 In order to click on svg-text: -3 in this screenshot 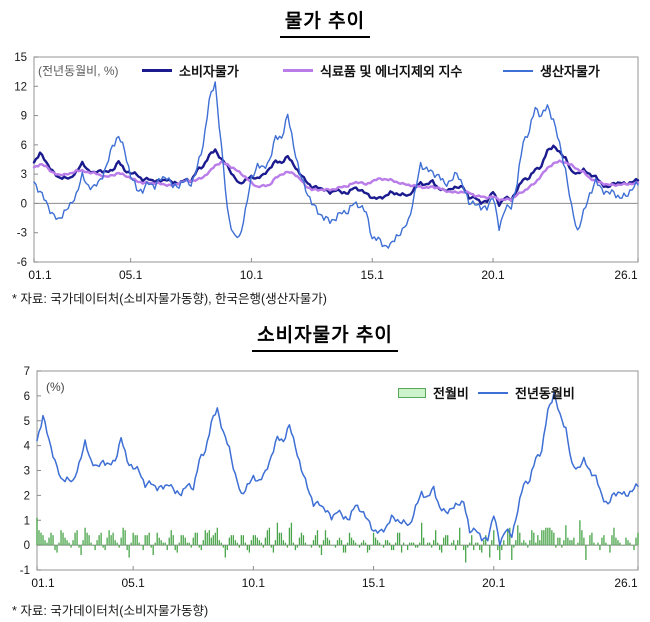, I will do `click(22, 234)`.